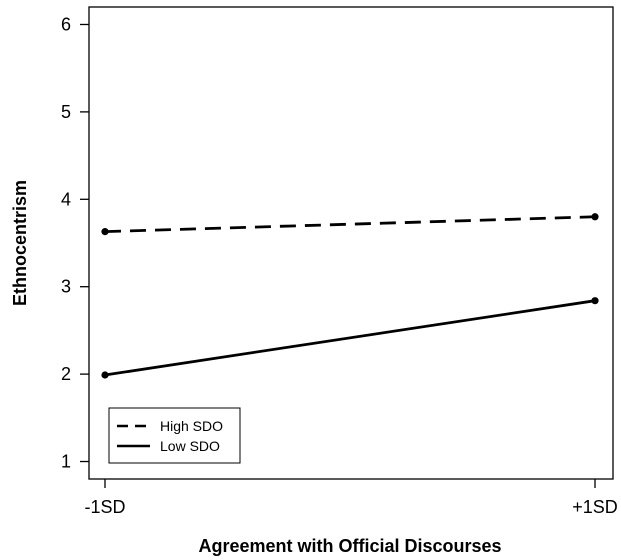 Image resolution: width=621 pixels, height=560 pixels. I want to click on legend: High SDO Low SDO, so click(174, 435).